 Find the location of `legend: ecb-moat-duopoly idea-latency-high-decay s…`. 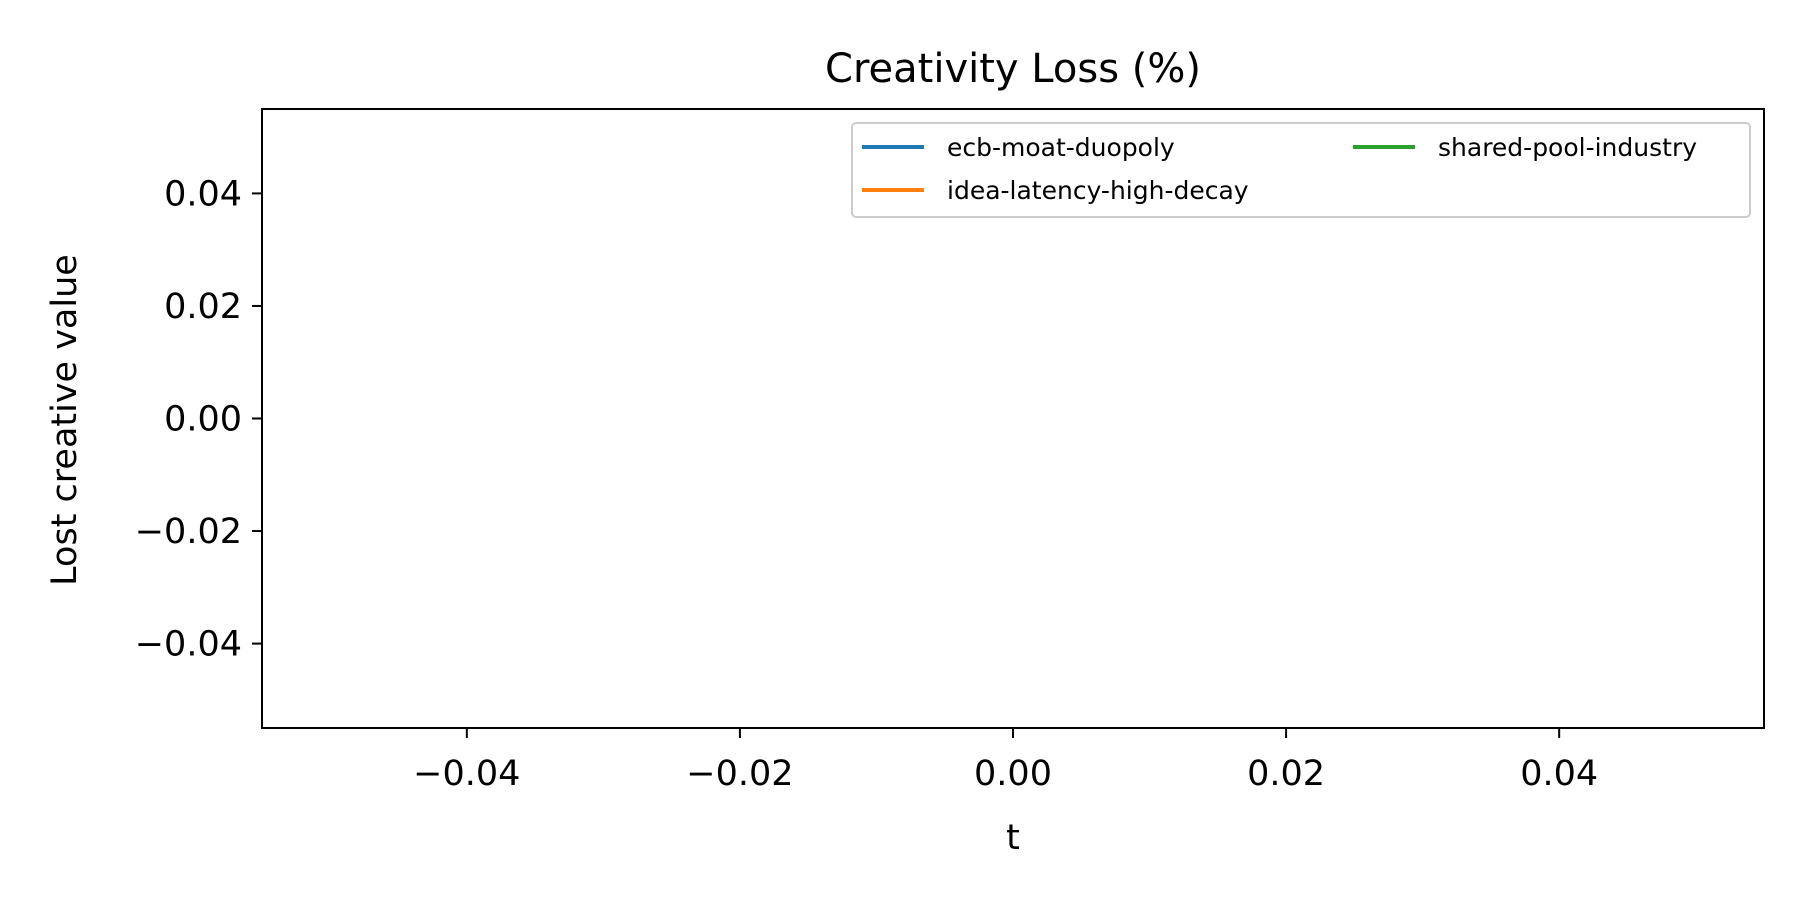

legend: ecb-moat-duopoly idea-latency-high-decay s… is located at coordinates (1301, 170).